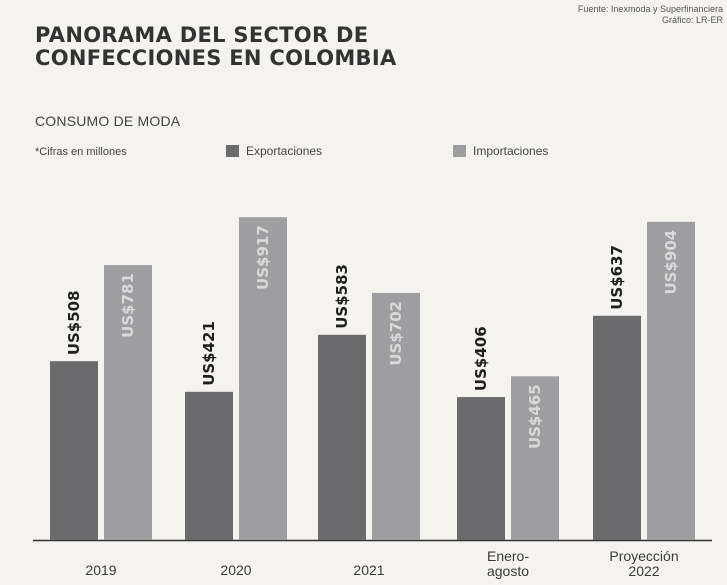 This screenshot has width=727, height=585. Describe the element at coordinates (671, 262) in the screenshot. I see `data-label-importaciones-proyeccion-2022: US$904` at that location.